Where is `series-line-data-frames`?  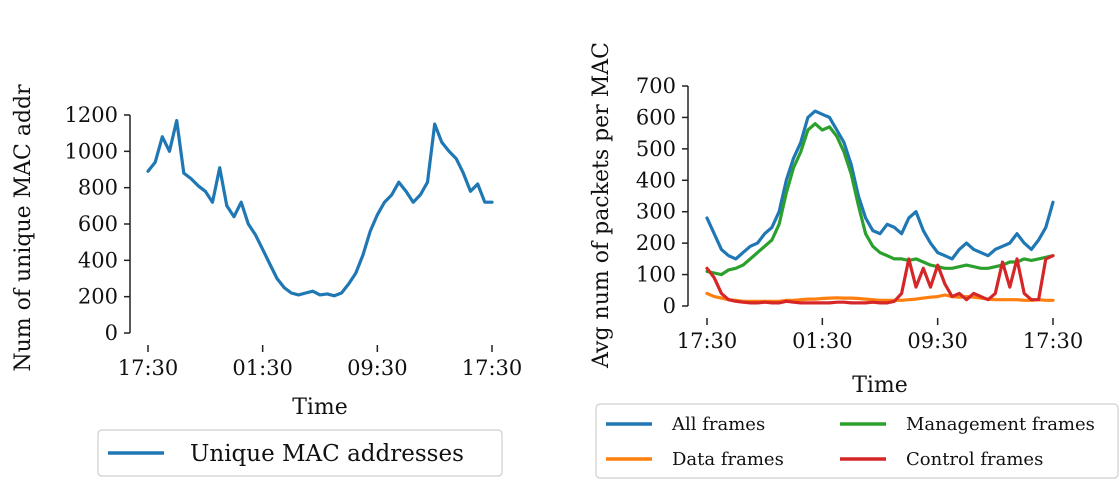
series-line-data-frames is located at coordinates (880, 297).